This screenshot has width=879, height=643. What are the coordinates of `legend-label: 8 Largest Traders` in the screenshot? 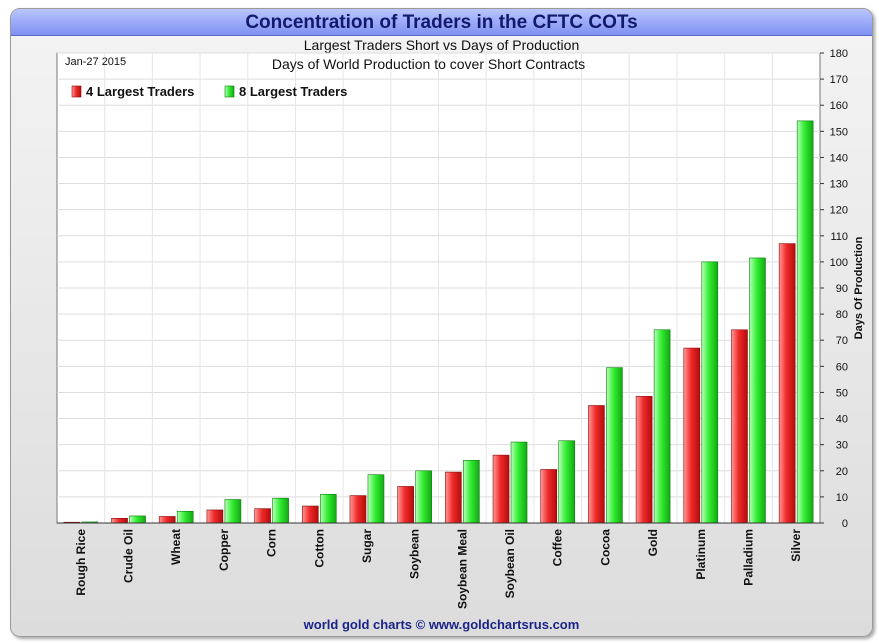 It's located at (293, 91).